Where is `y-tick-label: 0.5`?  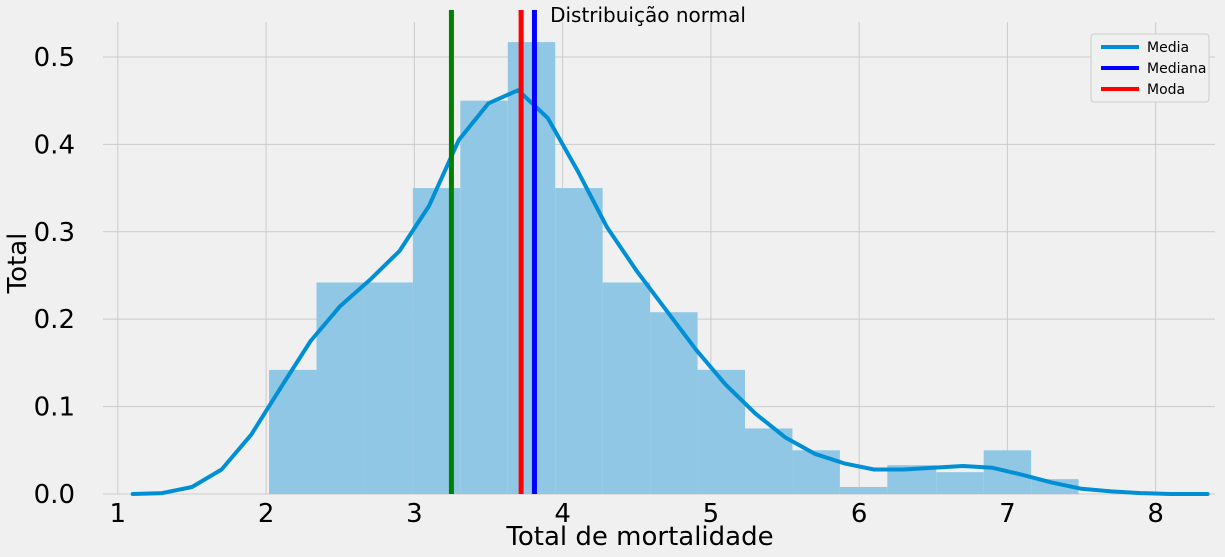 y-tick-label: 0.5 is located at coordinates (54, 58).